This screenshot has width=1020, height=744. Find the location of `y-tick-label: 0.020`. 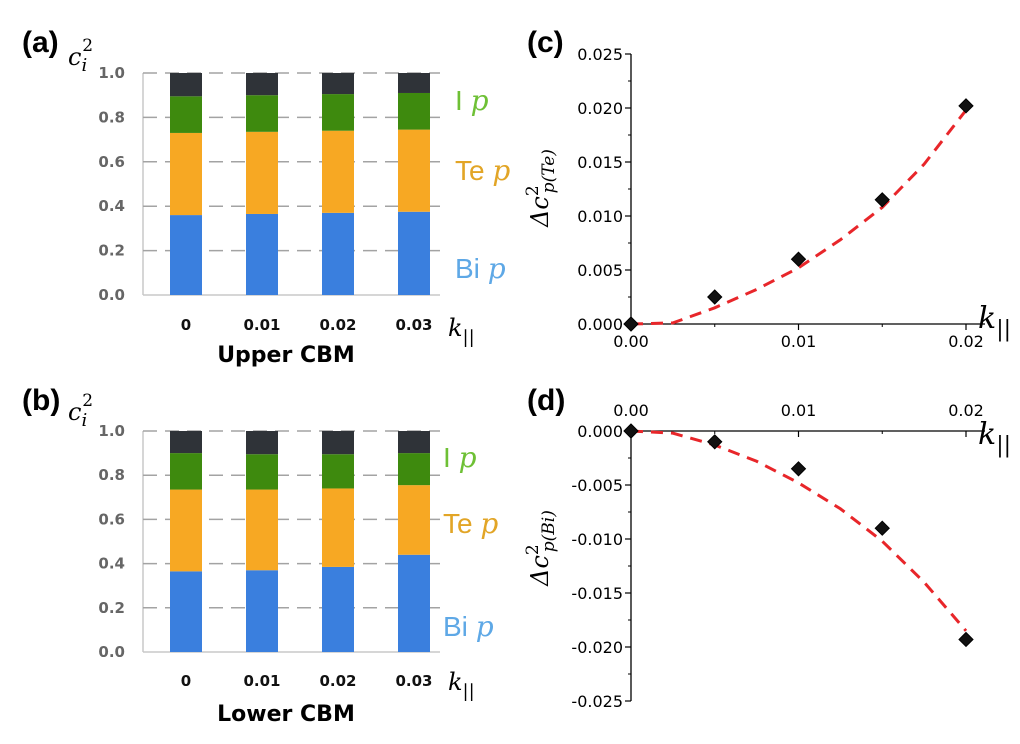

y-tick-label: 0.020 is located at coordinates (600, 108).